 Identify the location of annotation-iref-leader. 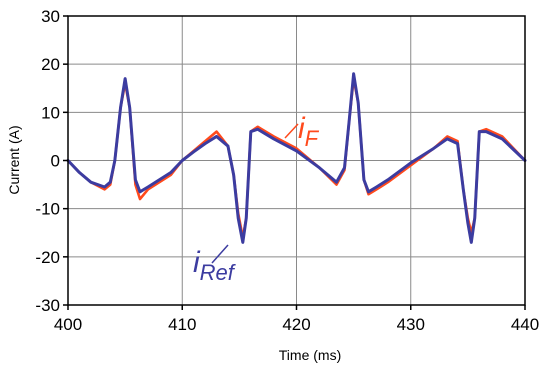
(220, 254).